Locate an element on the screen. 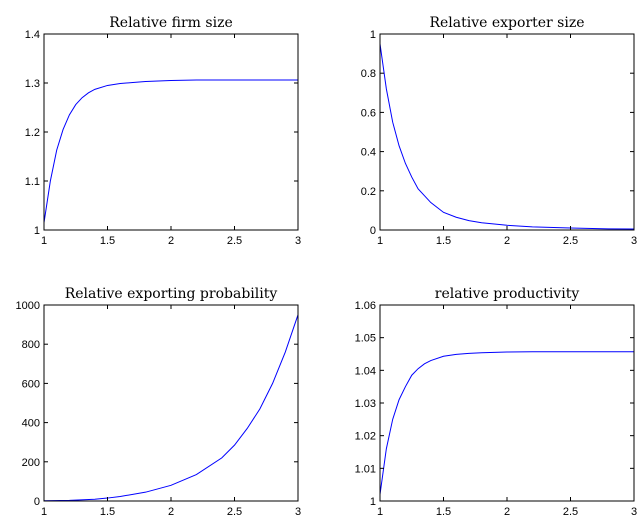  y-tick-label: 1.4 is located at coordinates (32, 35).